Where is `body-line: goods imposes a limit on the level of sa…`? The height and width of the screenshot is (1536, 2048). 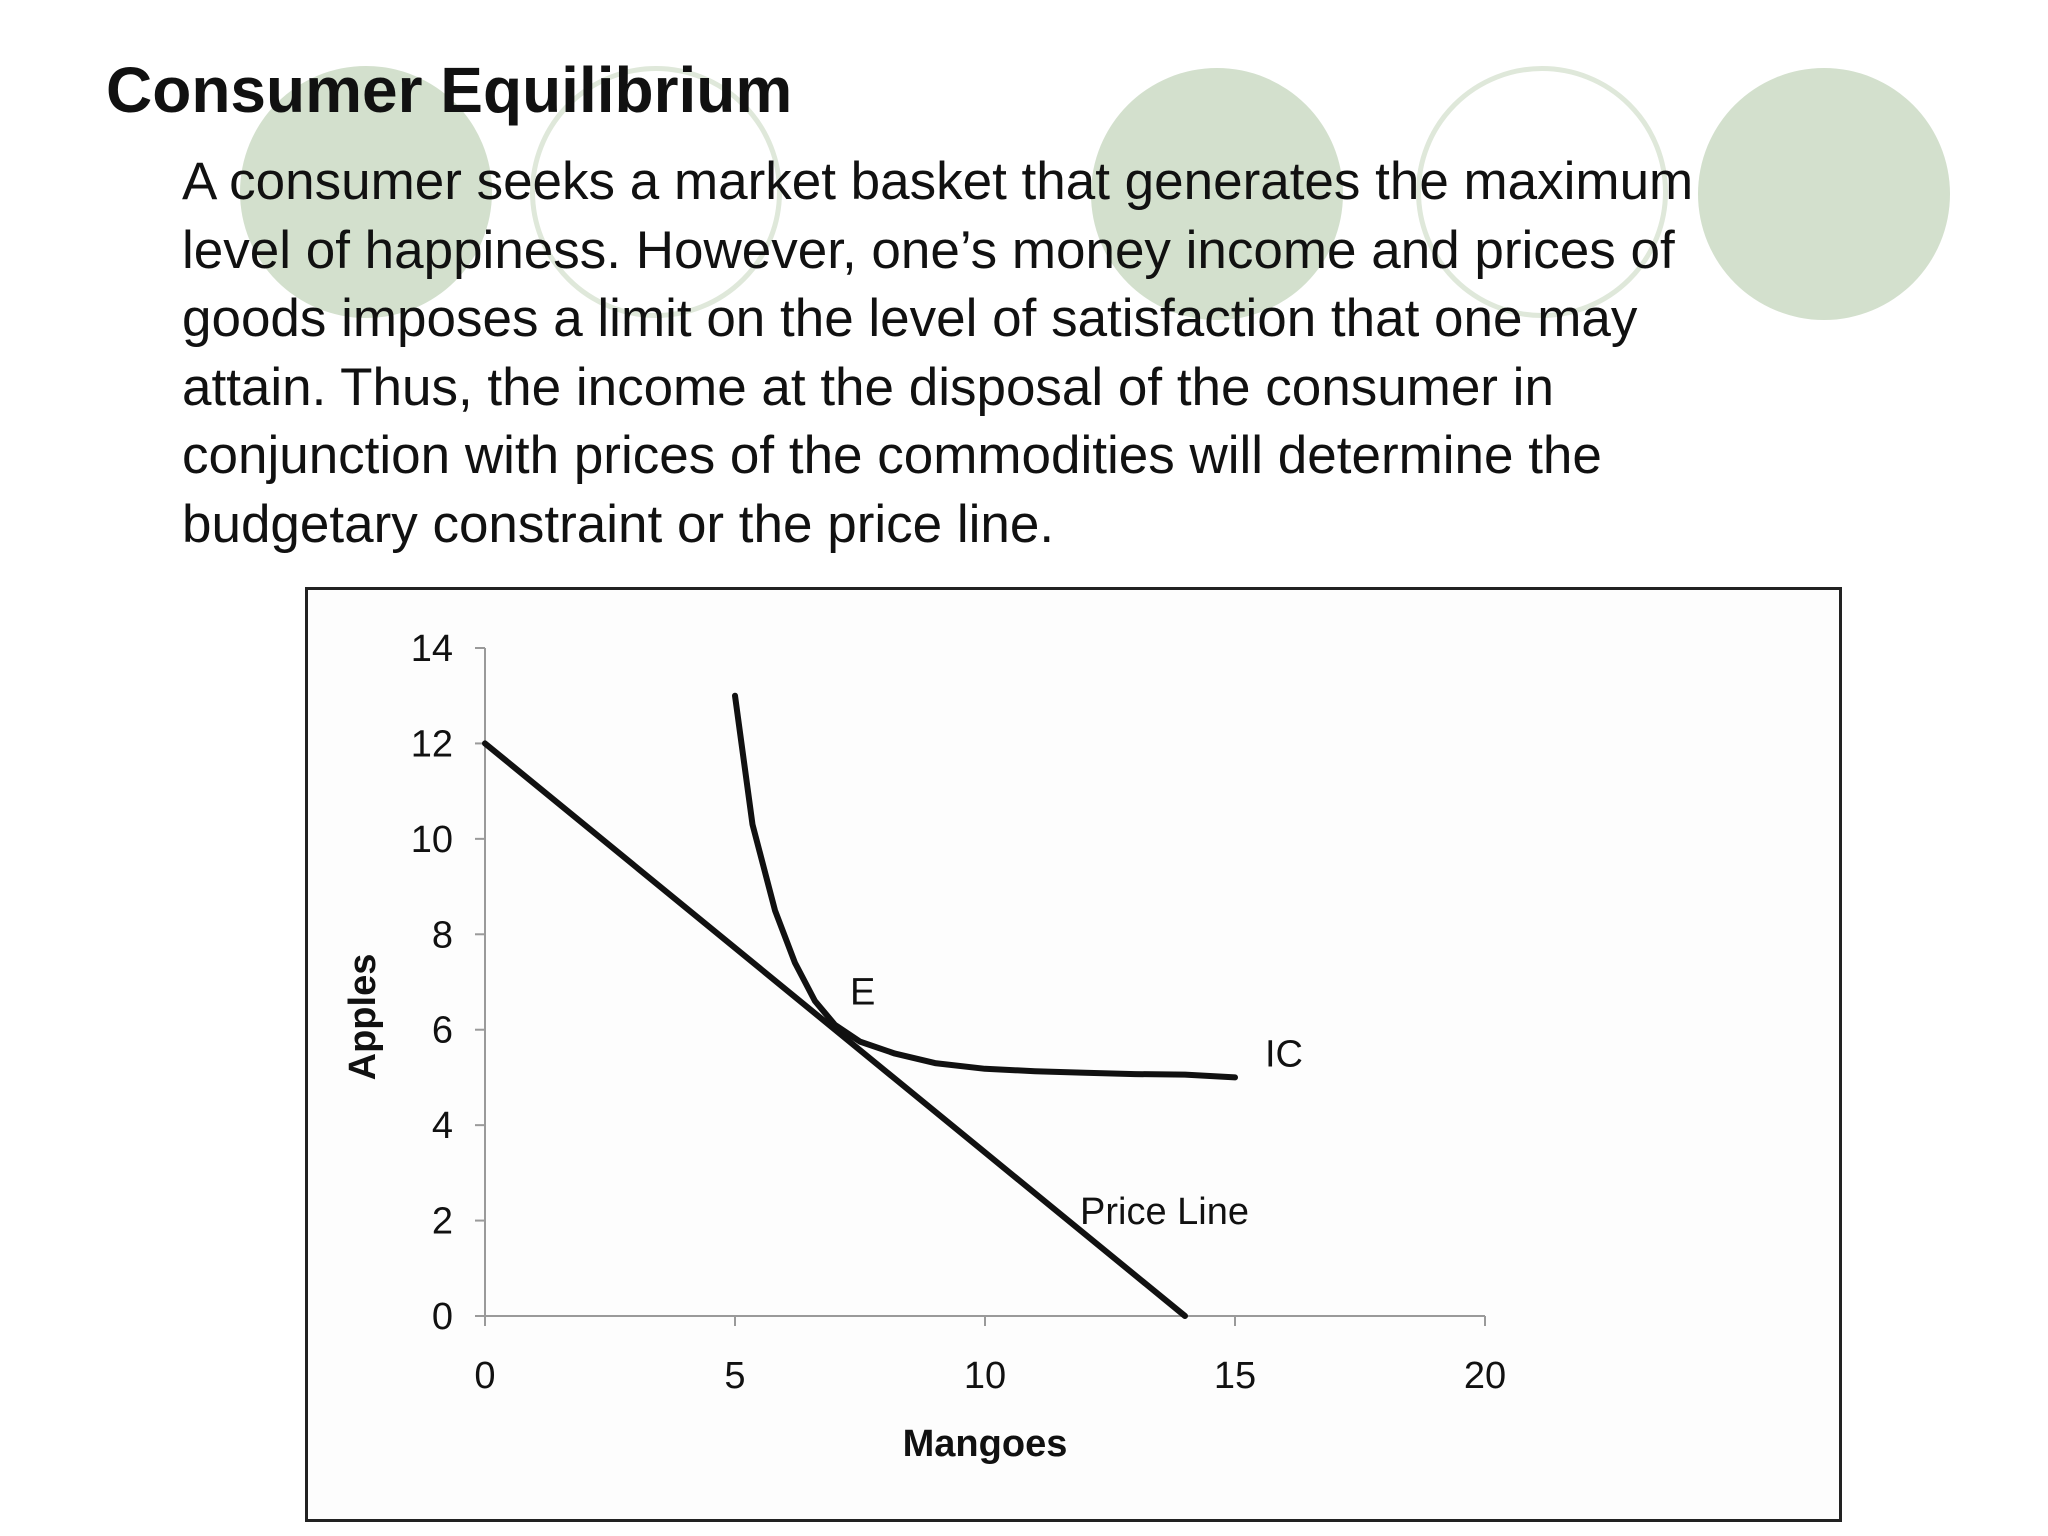
body-line: goods imposes a limit on the level of sa… is located at coordinates (910, 318).